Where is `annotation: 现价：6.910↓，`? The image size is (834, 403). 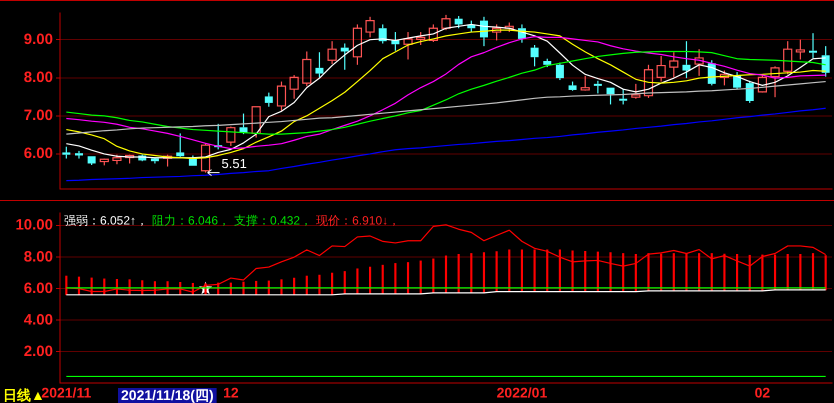 annotation: 现价：6.910↓， is located at coordinates (358, 220).